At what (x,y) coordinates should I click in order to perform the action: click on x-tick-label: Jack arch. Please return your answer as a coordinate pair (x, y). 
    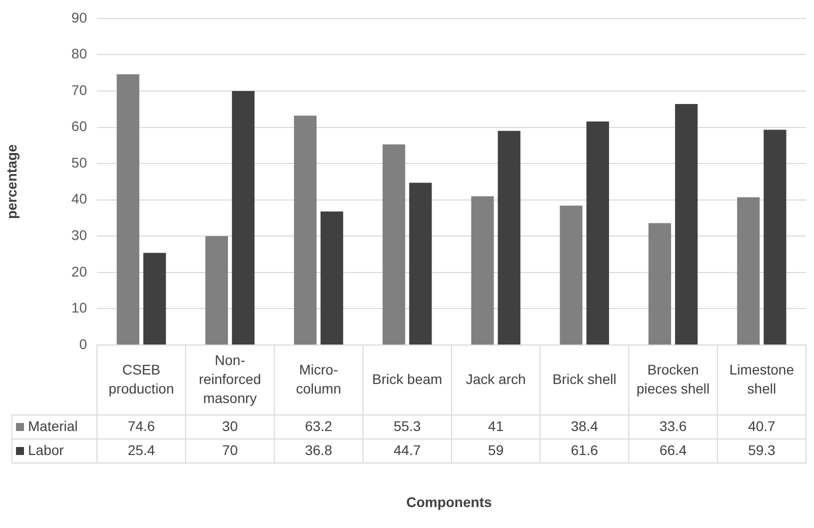
    Looking at the image, I should click on (496, 378).